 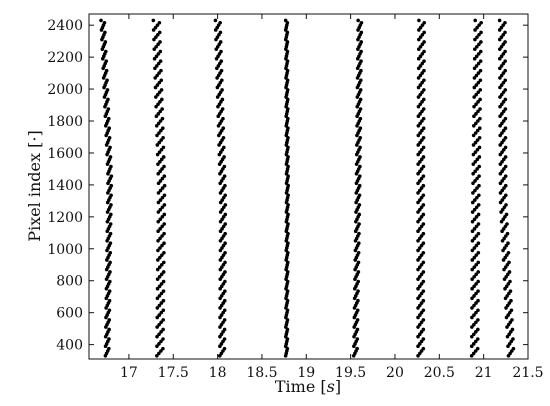 I want to click on x-tick-label: 17, so click(x=129, y=373).